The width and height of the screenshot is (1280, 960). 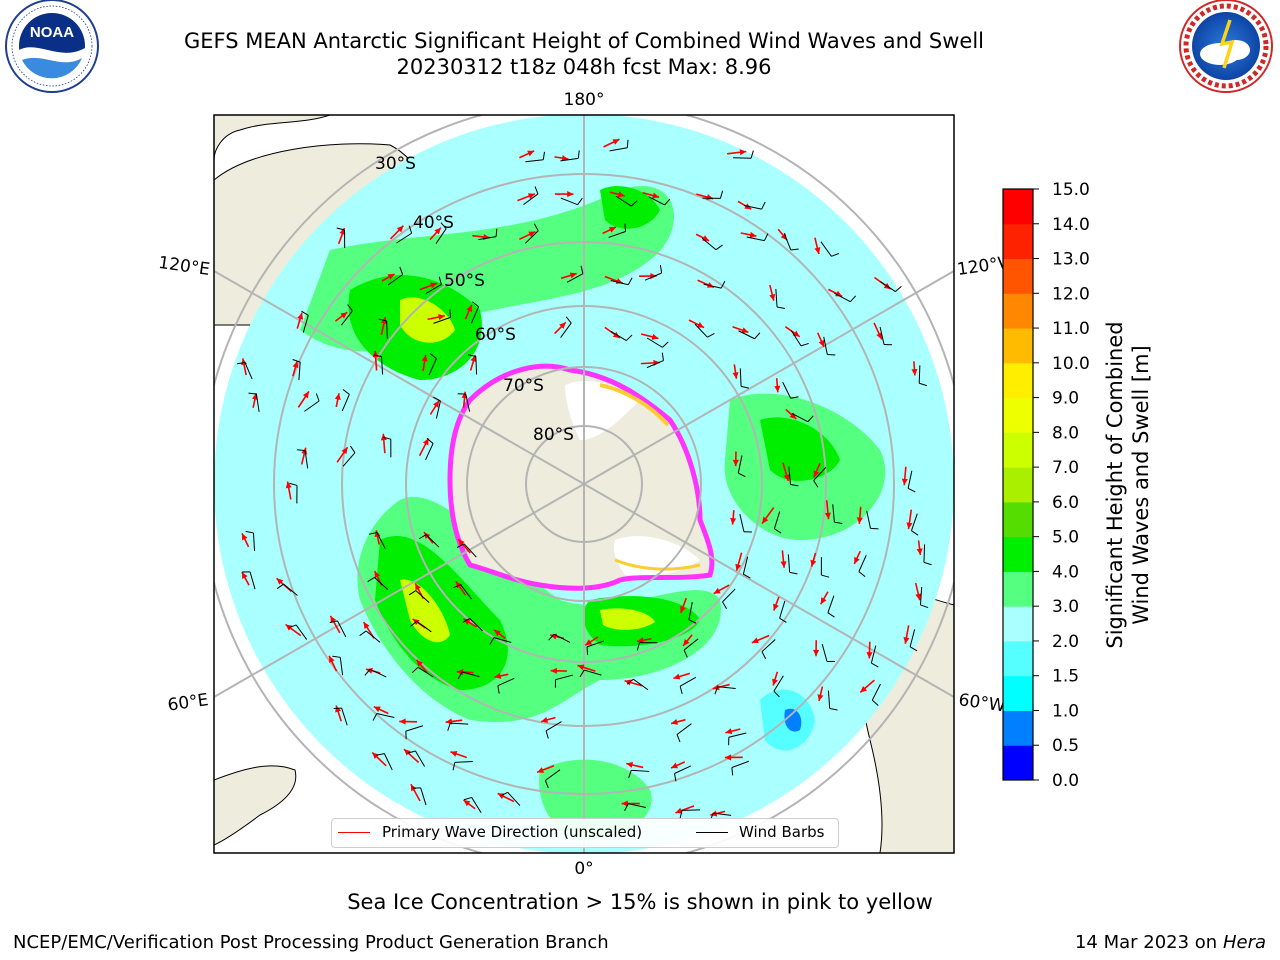 What do you see at coordinates (395, 164) in the screenshot?
I see `lat-label-30s: 30°S` at bounding box center [395, 164].